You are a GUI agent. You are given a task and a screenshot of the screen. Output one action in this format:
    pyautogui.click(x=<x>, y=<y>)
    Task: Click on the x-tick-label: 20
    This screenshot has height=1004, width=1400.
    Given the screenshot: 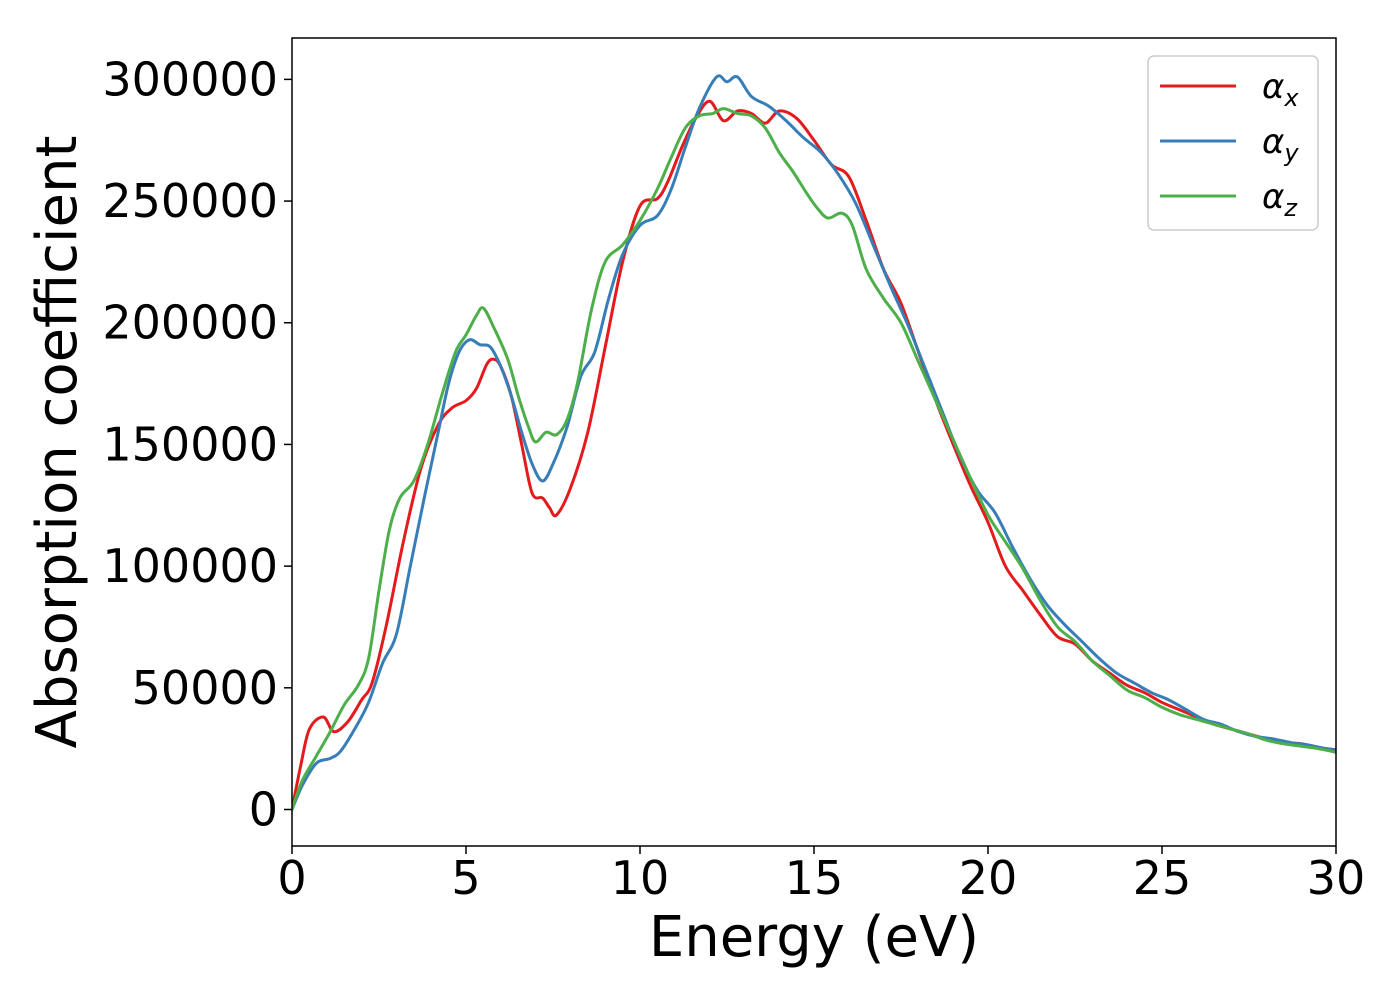 What is the action you would take?
    pyautogui.click(x=988, y=878)
    